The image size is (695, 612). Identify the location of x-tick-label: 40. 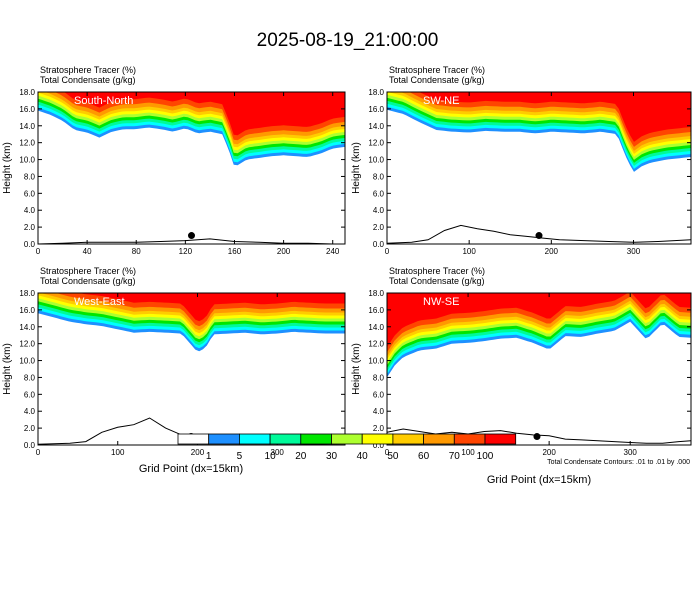
(87, 251).